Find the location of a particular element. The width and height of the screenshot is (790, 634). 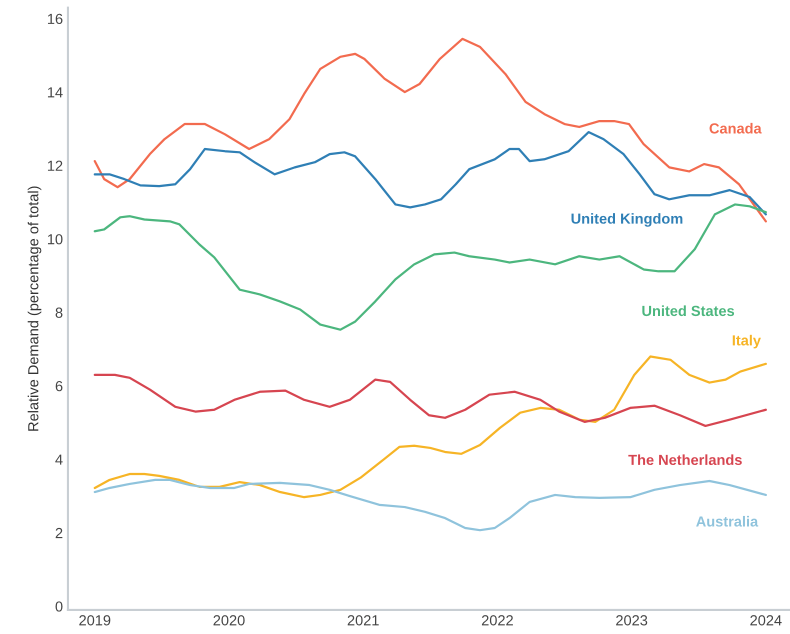

text: Canada is located at coordinates (736, 128).